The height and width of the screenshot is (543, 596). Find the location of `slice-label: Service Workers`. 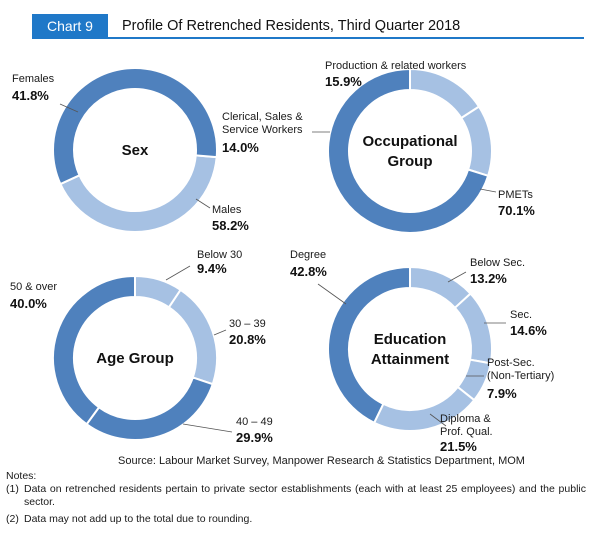

slice-label: Service Workers is located at coordinates (262, 130).